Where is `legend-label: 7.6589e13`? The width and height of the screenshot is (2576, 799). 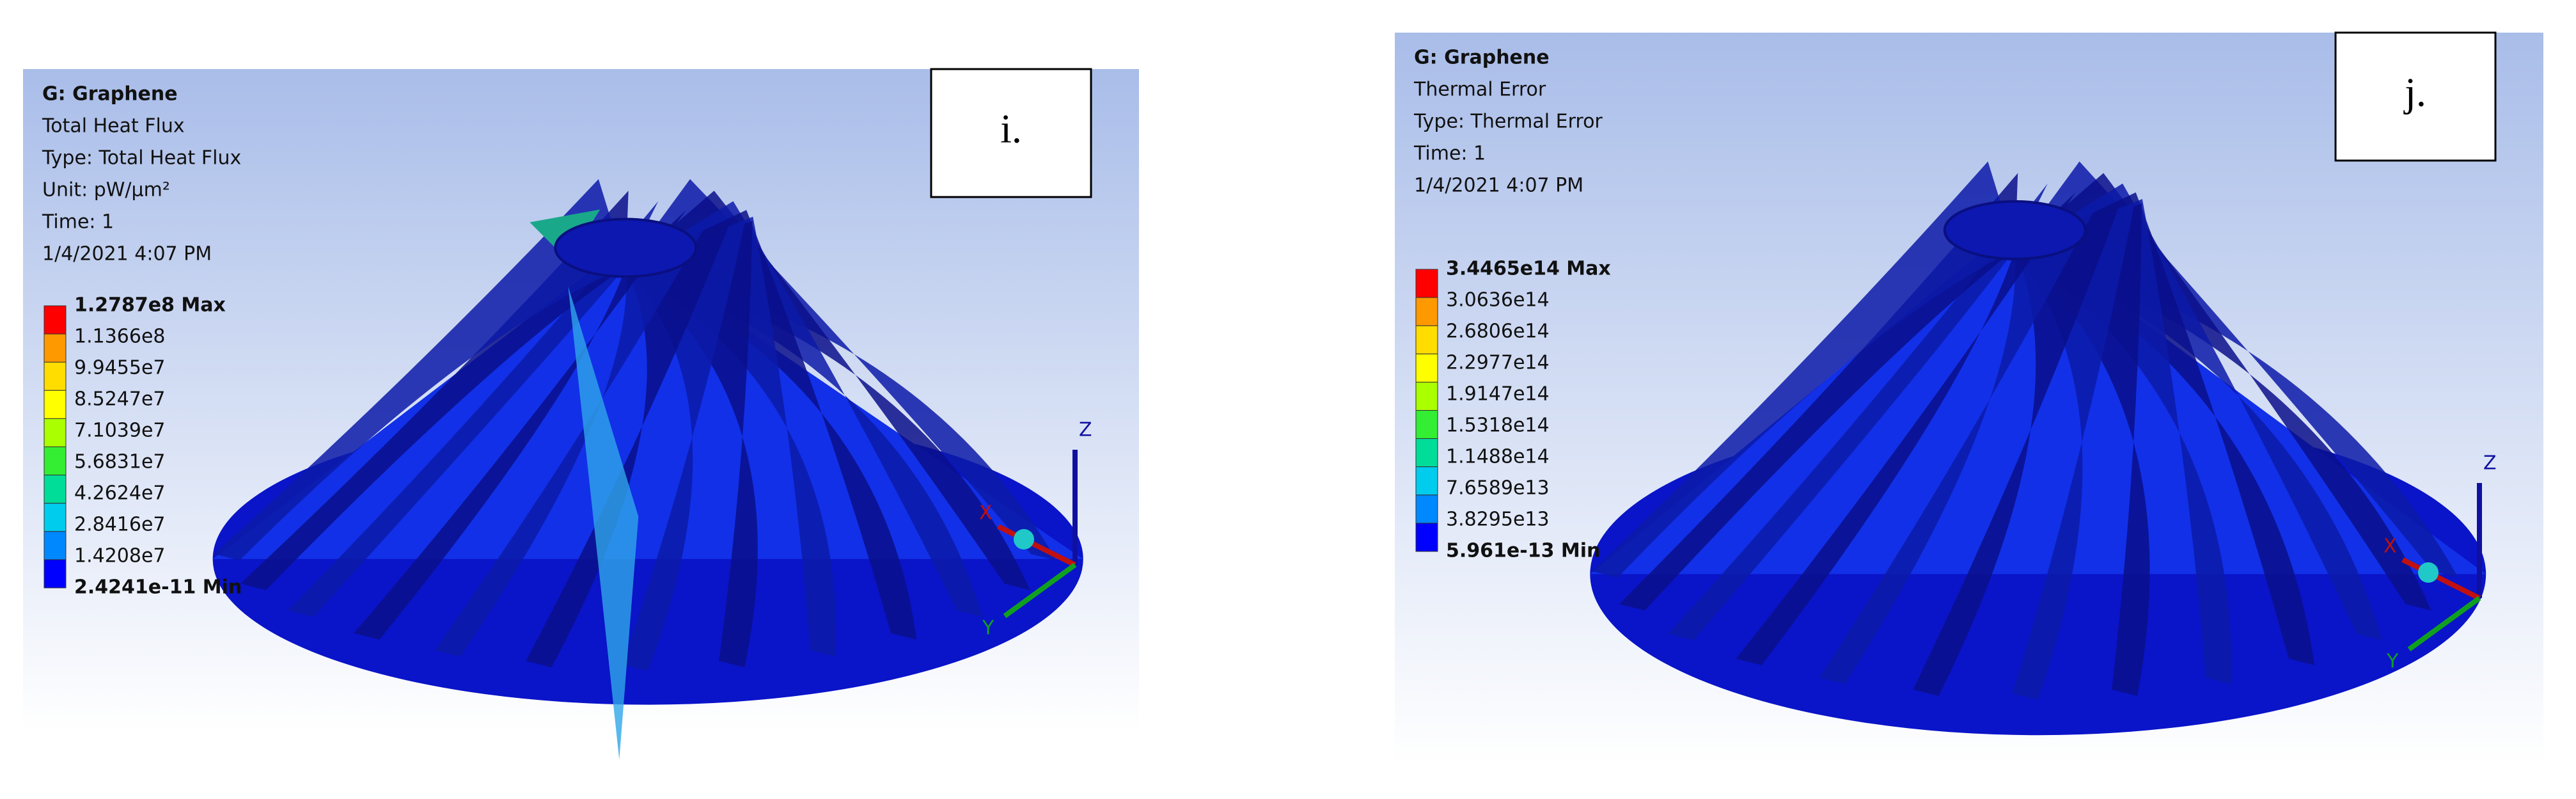
legend-label: 7.6589e13 is located at coordinates (1498, 488).